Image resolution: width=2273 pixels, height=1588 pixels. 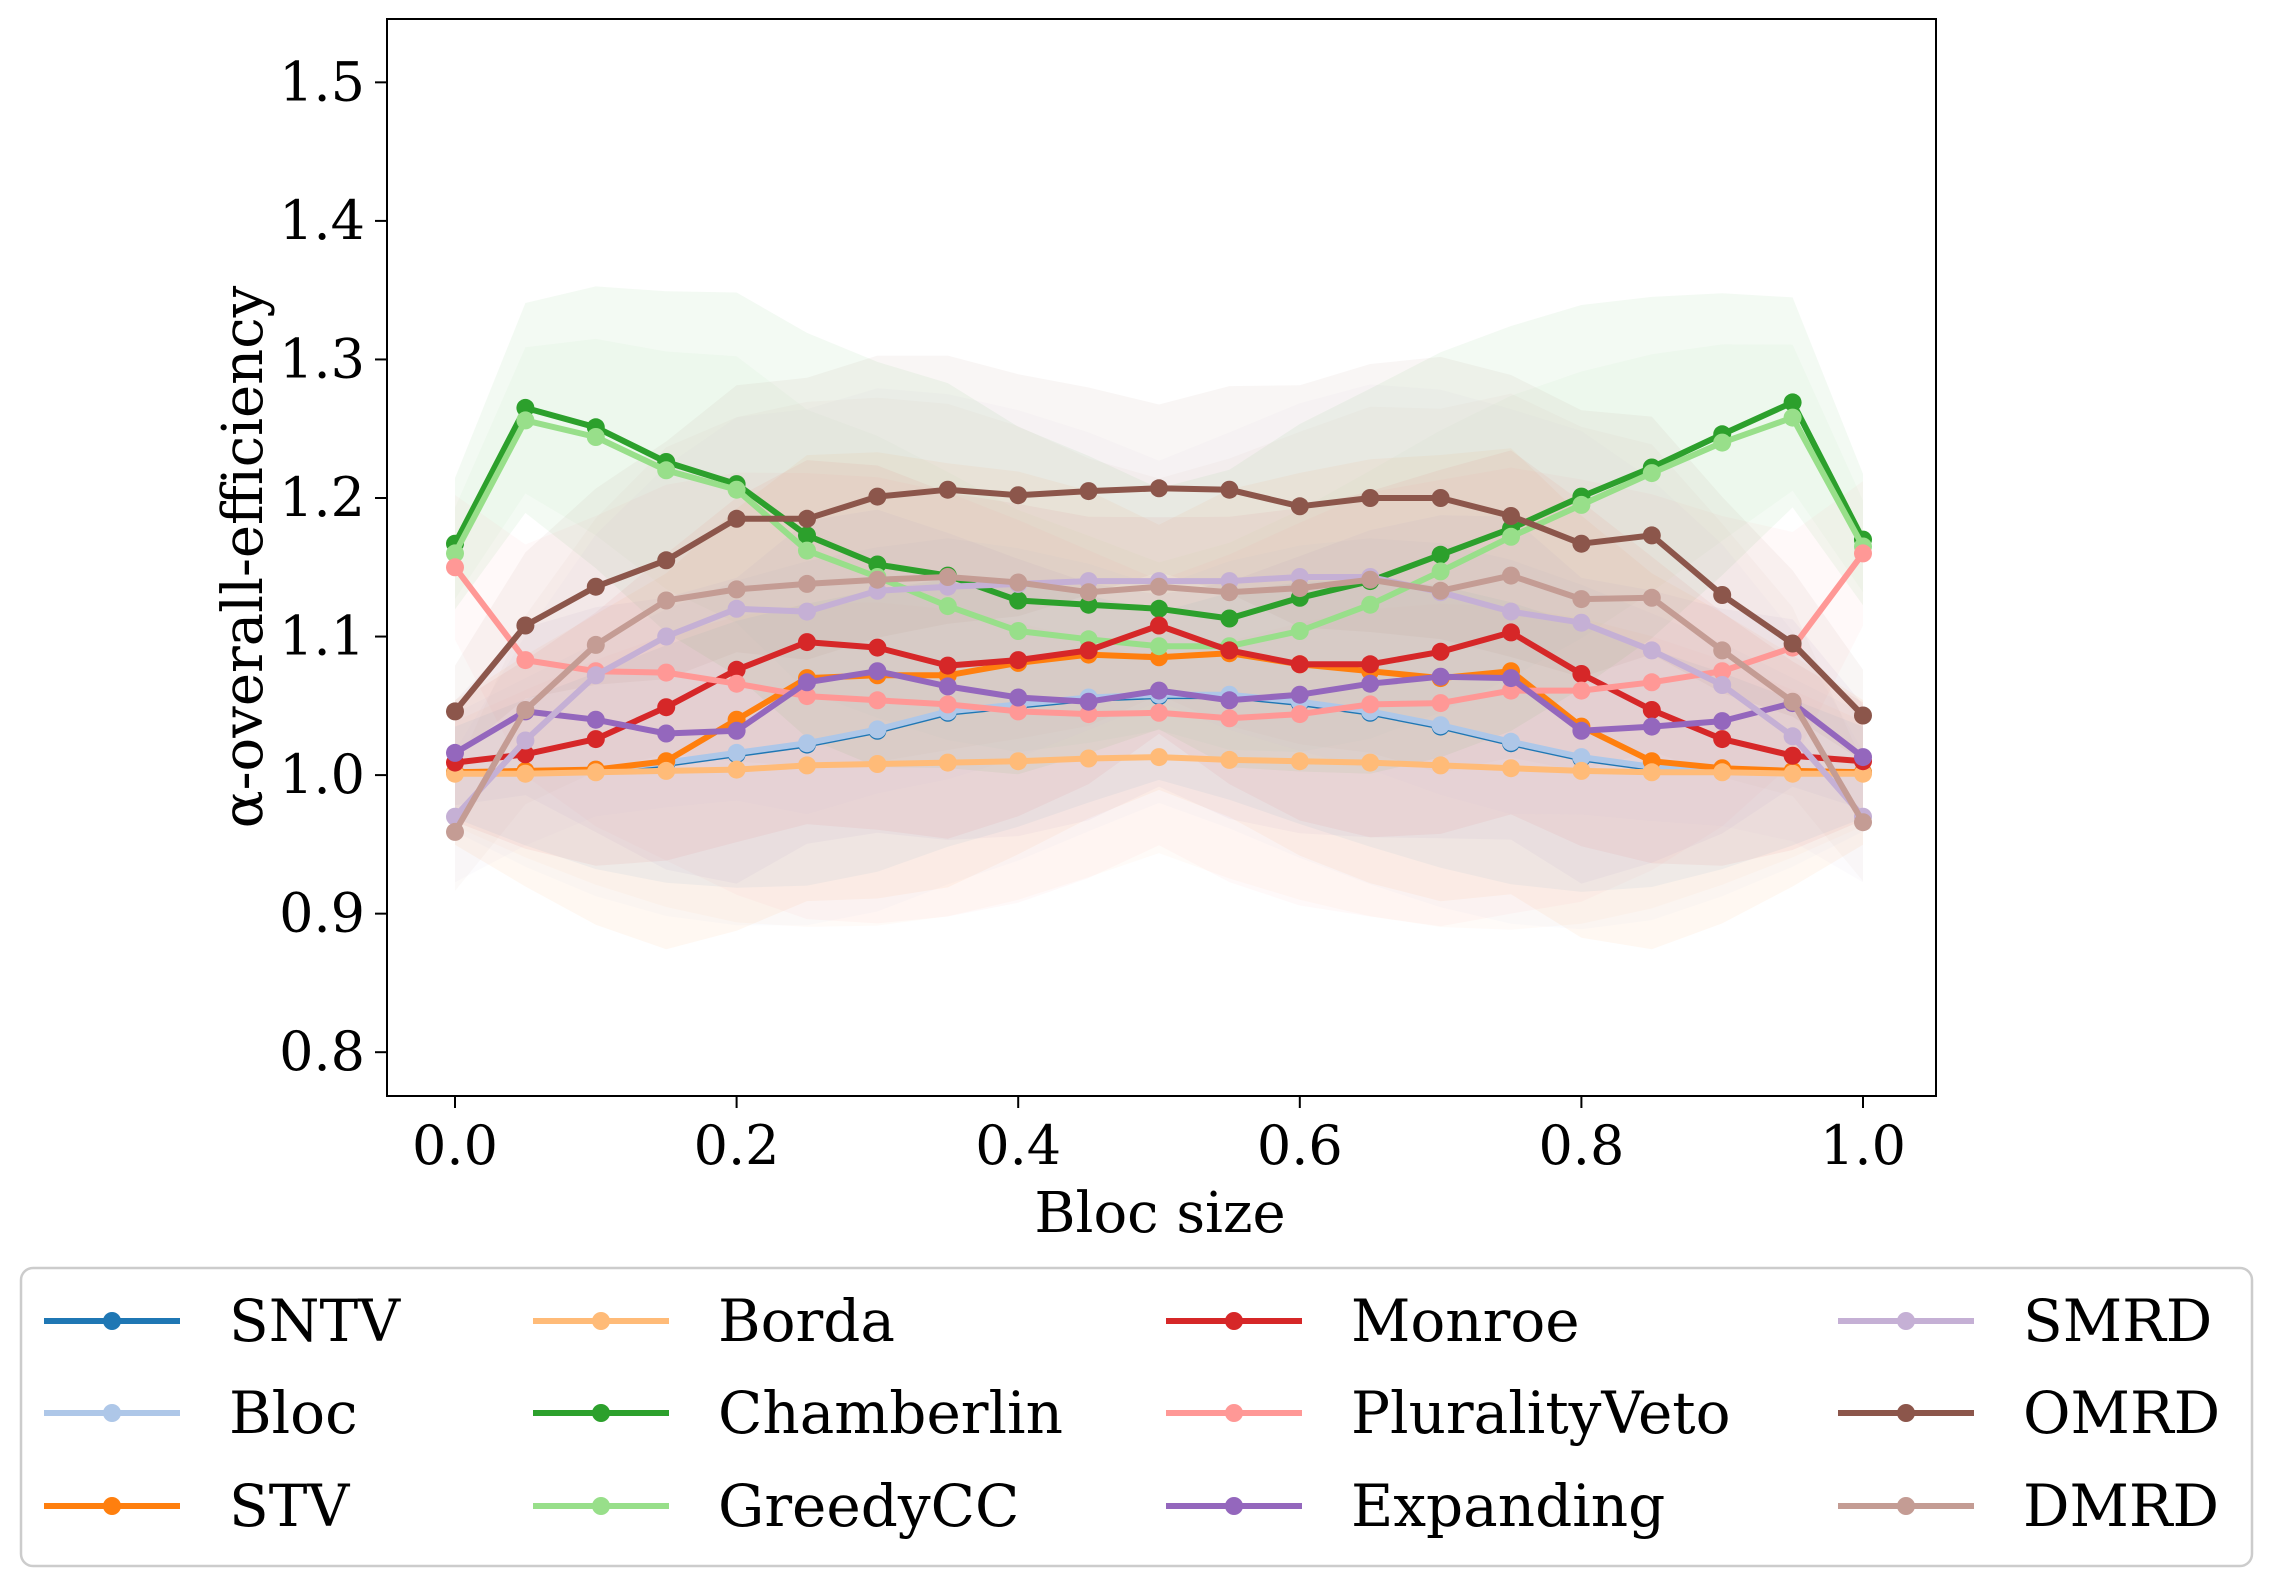 I want to click on legend-label: Bloc, so click(x=293, y=1413).